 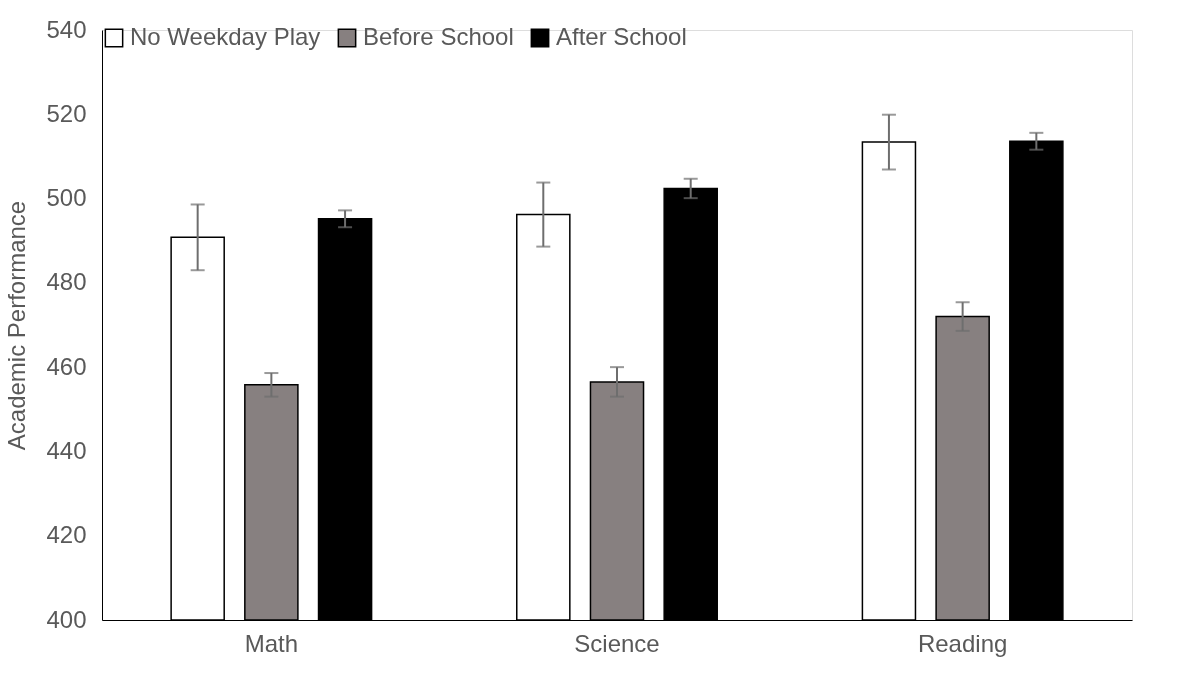 I want to click on legend-label: No Weekday Play, so click(x=225, y=36).